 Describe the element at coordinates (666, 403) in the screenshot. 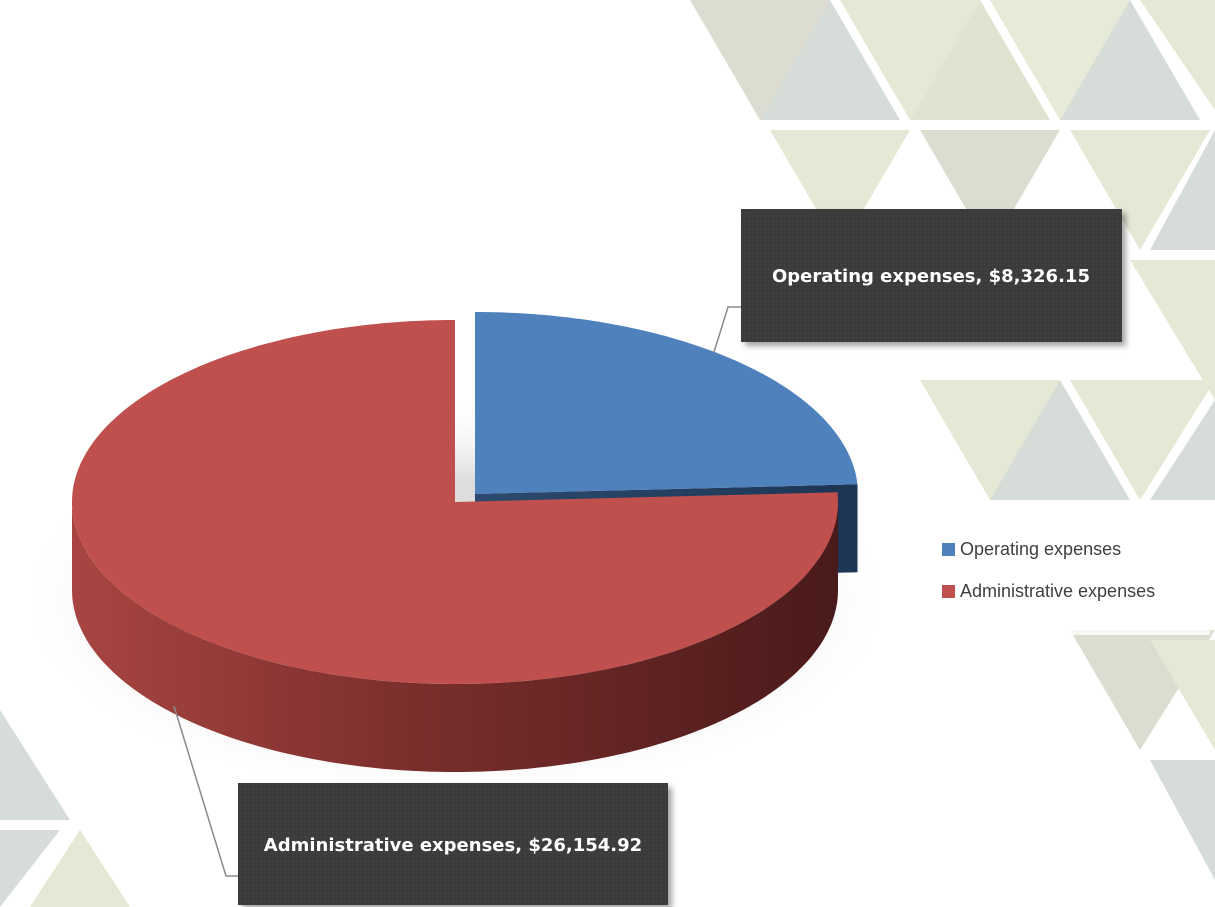

I see `slice` at that location.